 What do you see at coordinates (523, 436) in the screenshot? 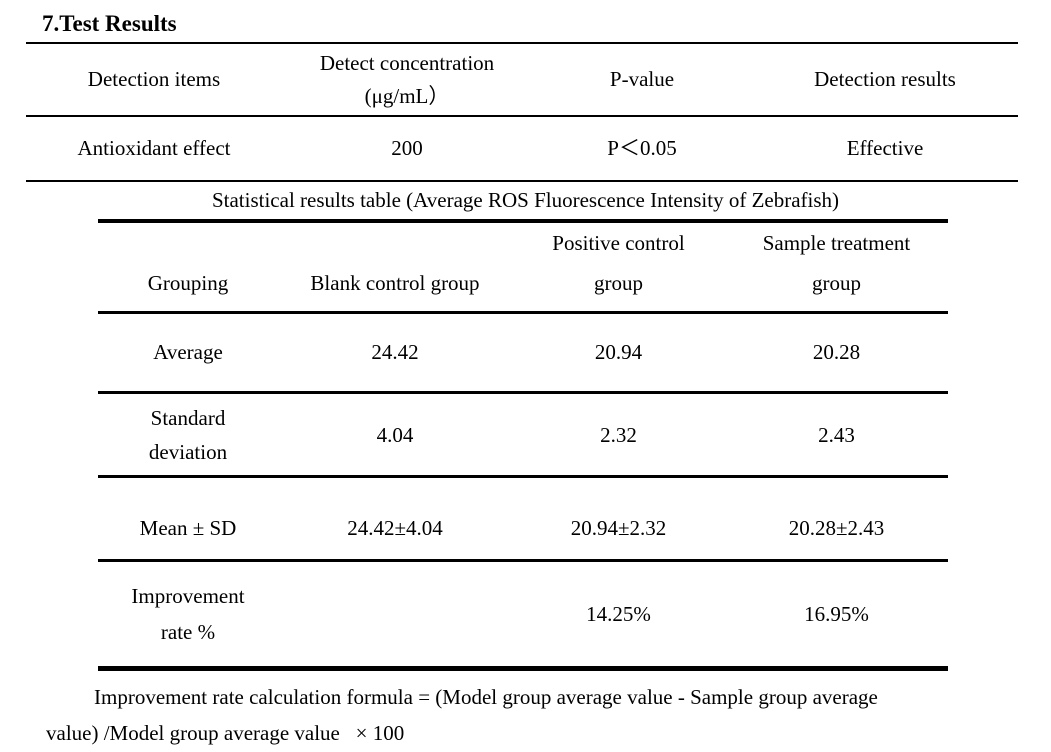
I see `stats-row-standard-deviation: Standard deviation 4.04 2.32 2.43` at bounding box center [523, 436].